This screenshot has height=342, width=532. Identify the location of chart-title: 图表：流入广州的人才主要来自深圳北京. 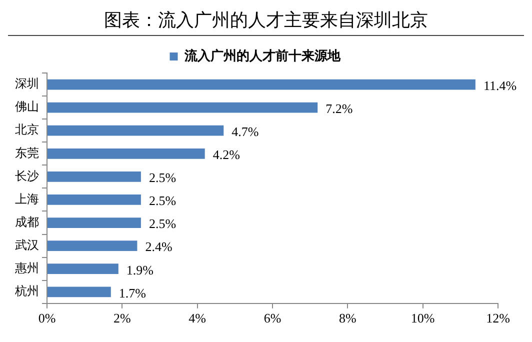
(266, 22).